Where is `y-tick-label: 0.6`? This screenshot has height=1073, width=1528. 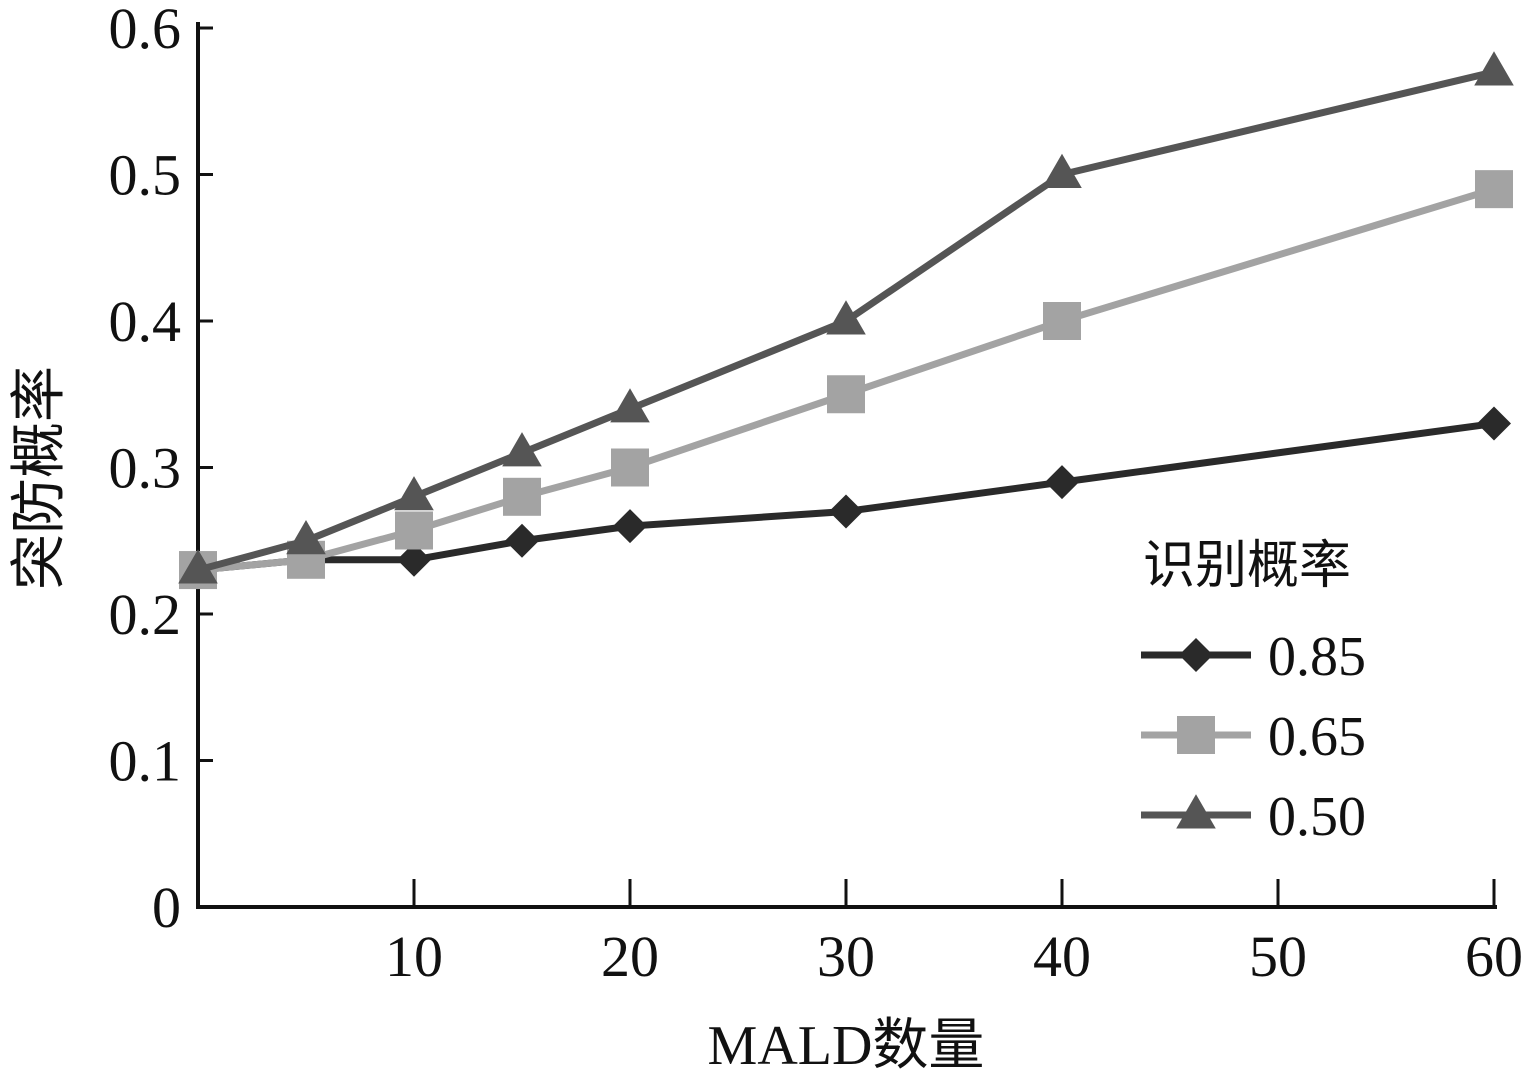
y-tick-label: 0.6 is located at coordinates (145, 30).